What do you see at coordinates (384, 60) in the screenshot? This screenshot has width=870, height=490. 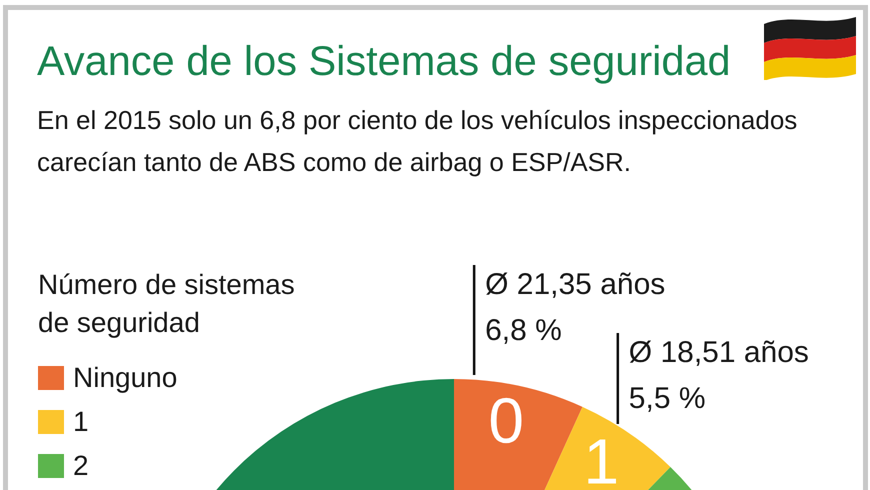 I see `chart-title: Avance de los Sistemas de seguridad` at bounding box center [384, 60].